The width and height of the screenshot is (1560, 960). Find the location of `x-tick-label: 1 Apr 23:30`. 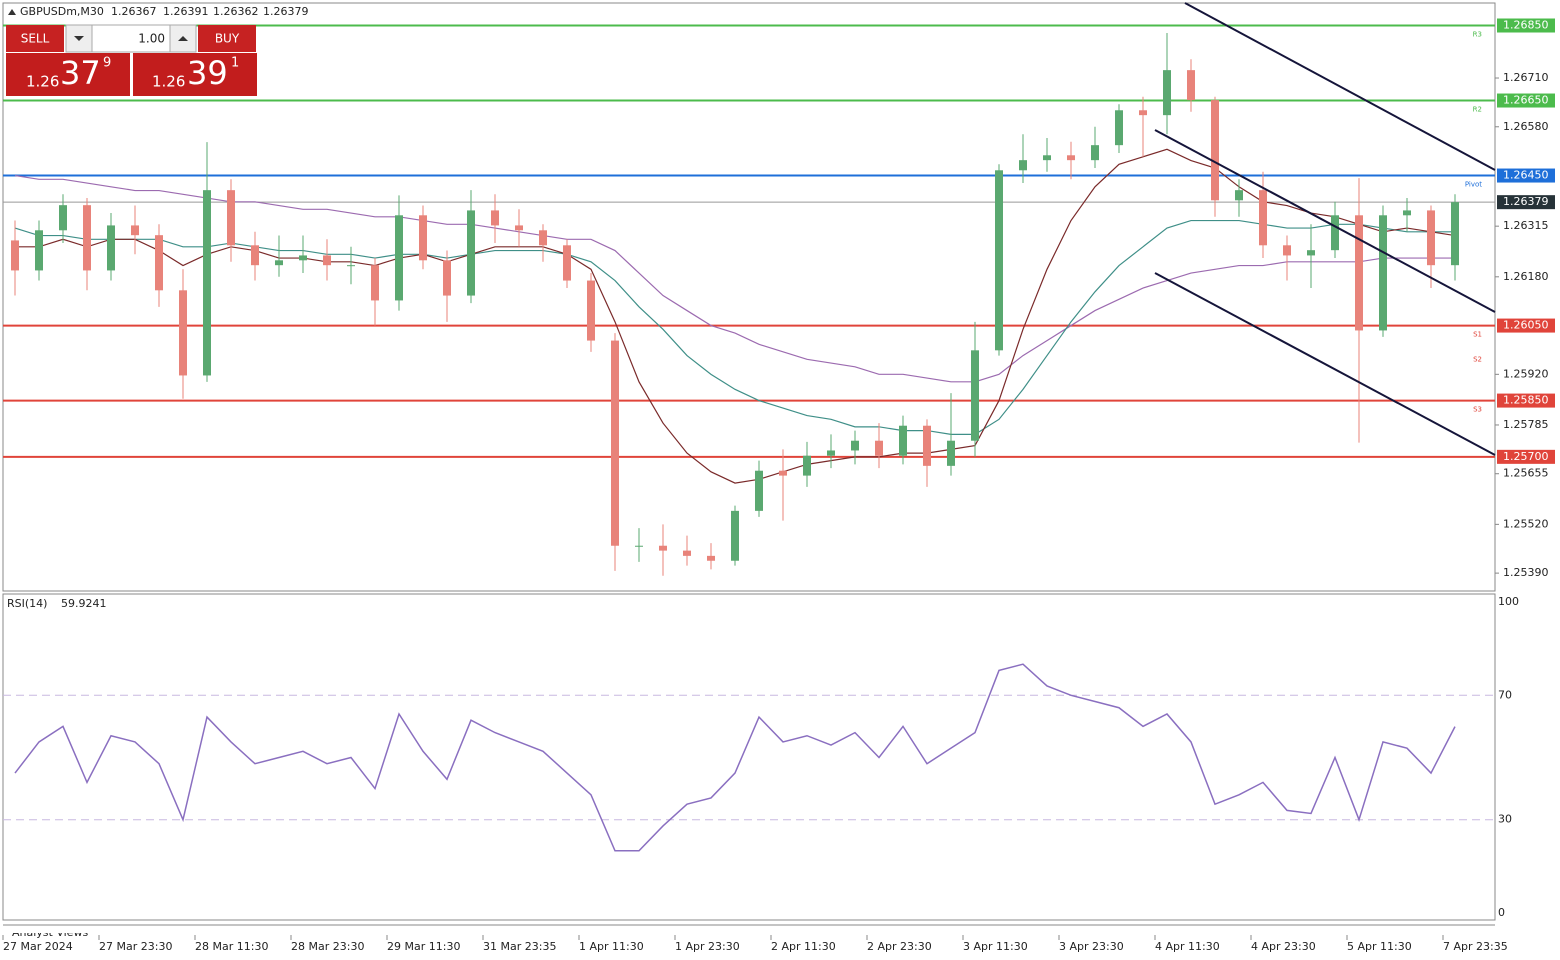

x-tick-label: 1 Apr 23:30 is located at coordinates (707, 946).